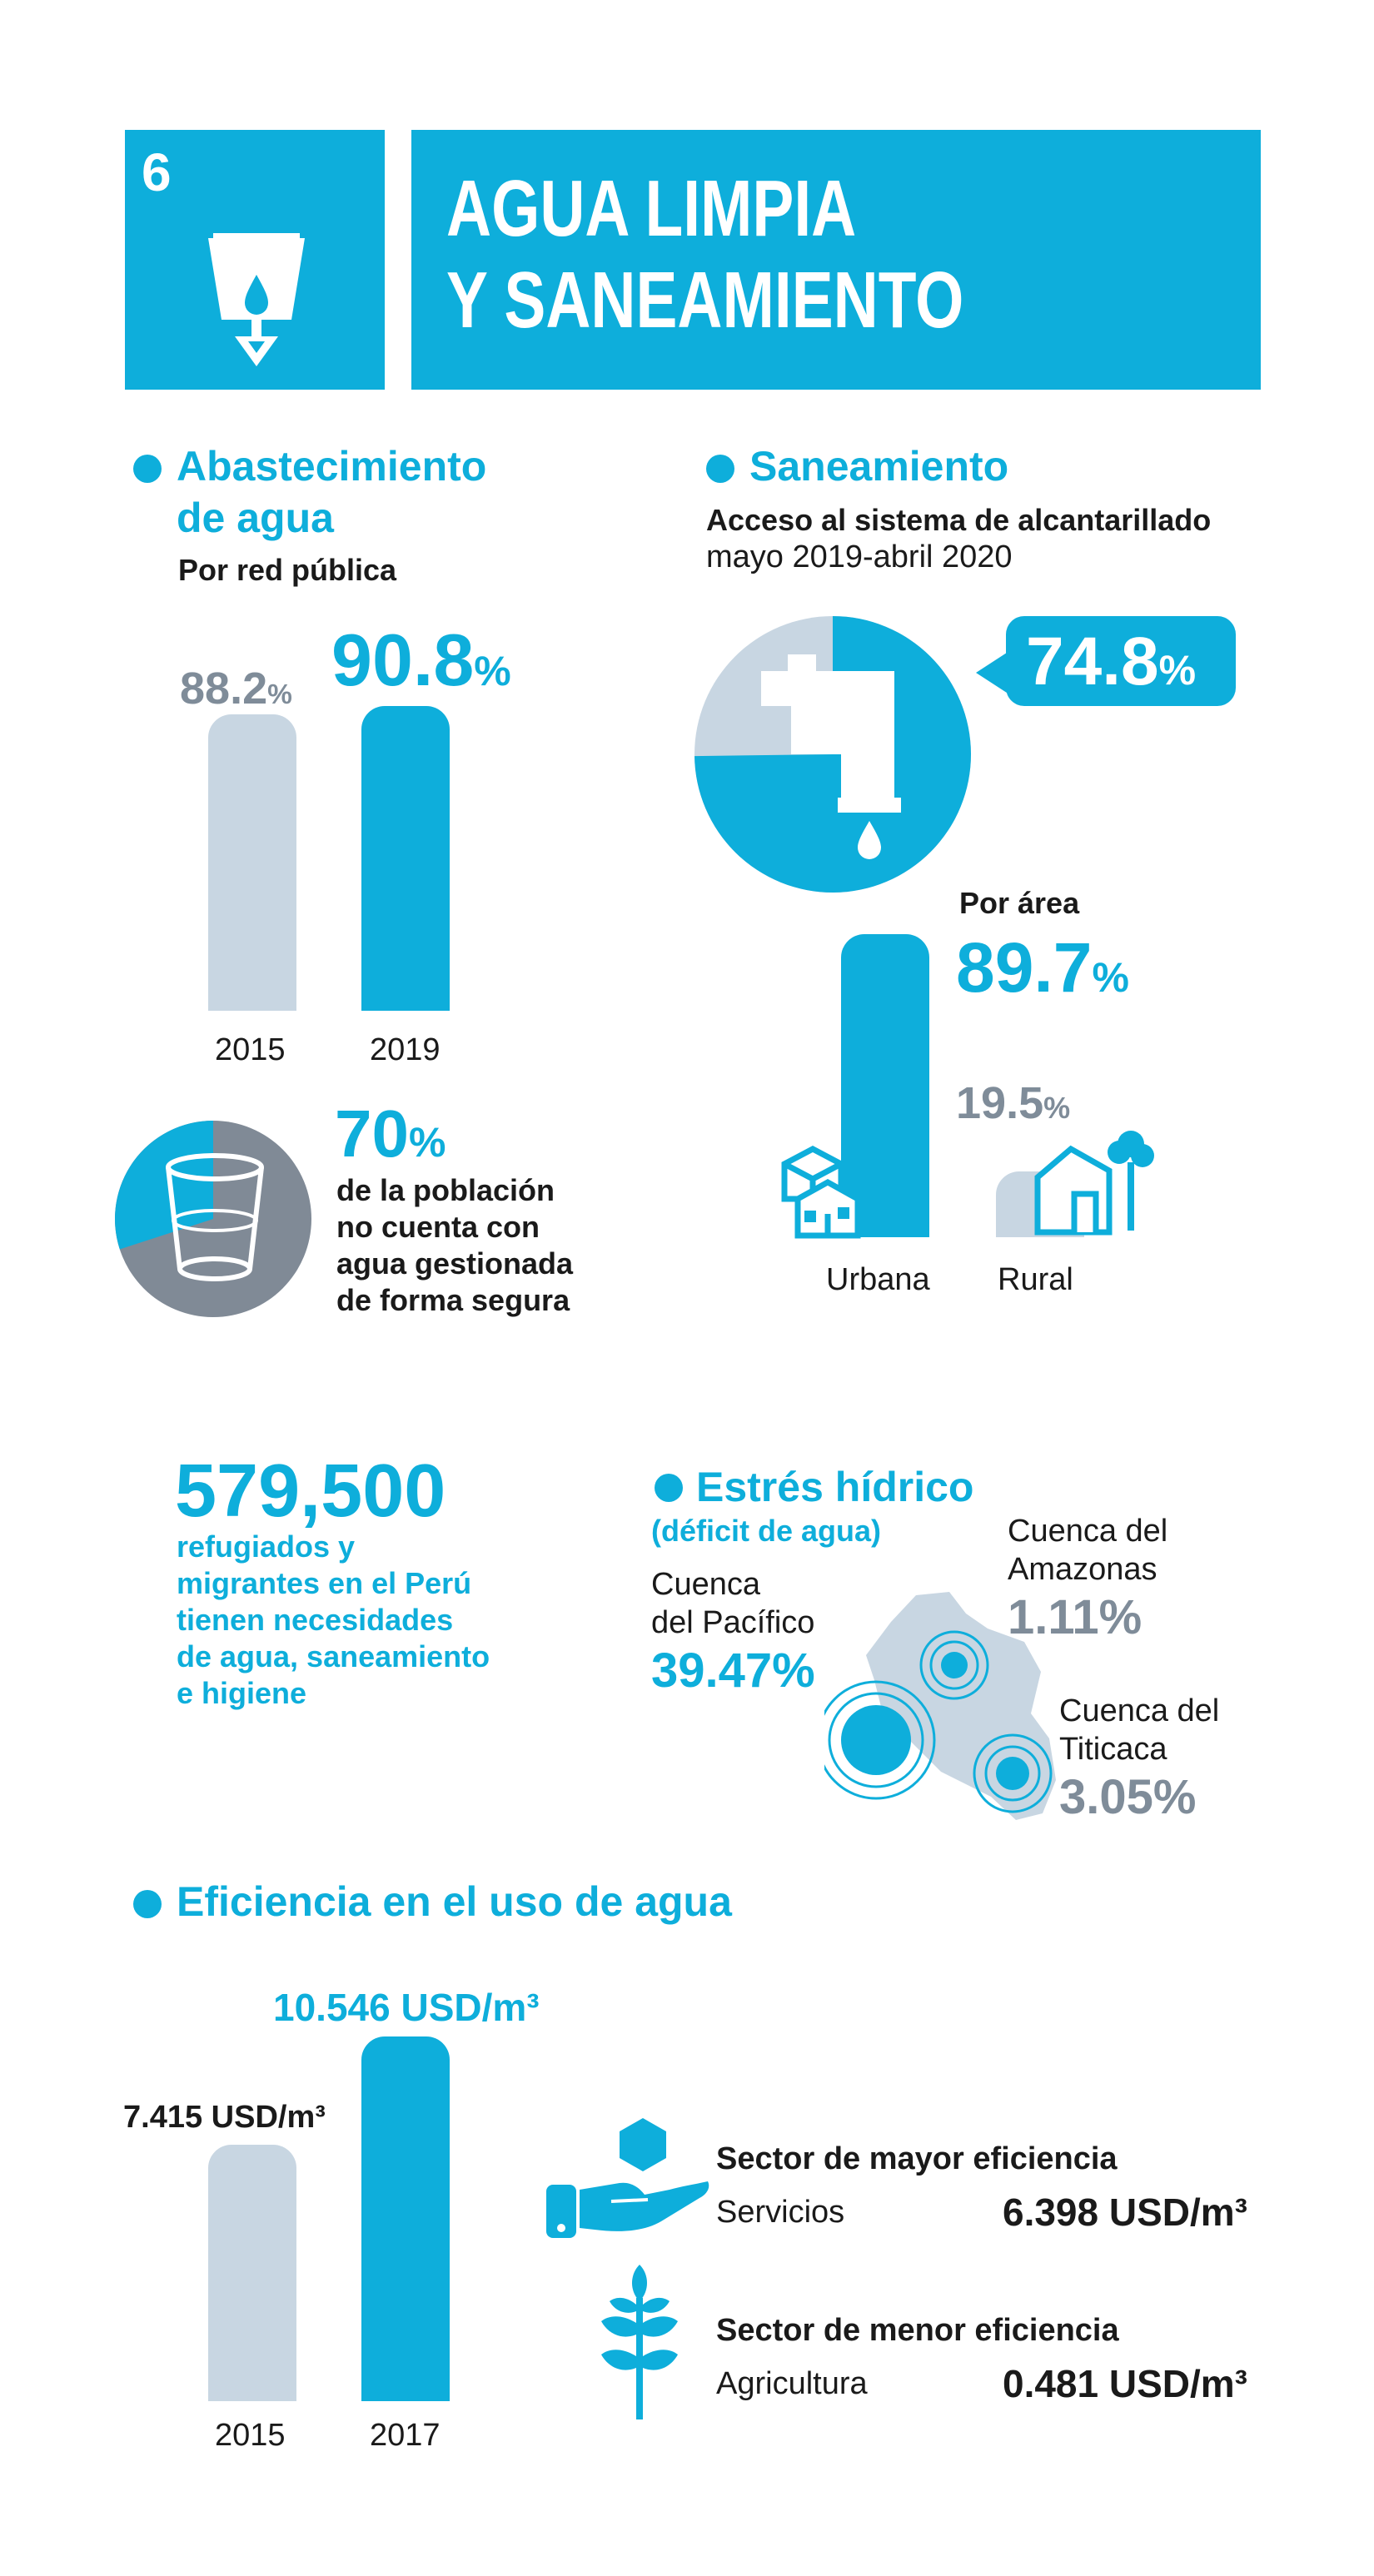 Image resolution: width=1374 pixels, height=2576 pixels. Describe the element at coordinates (1043, 967) in the screenshot. I see `urban-value: 89.7%` at that location.